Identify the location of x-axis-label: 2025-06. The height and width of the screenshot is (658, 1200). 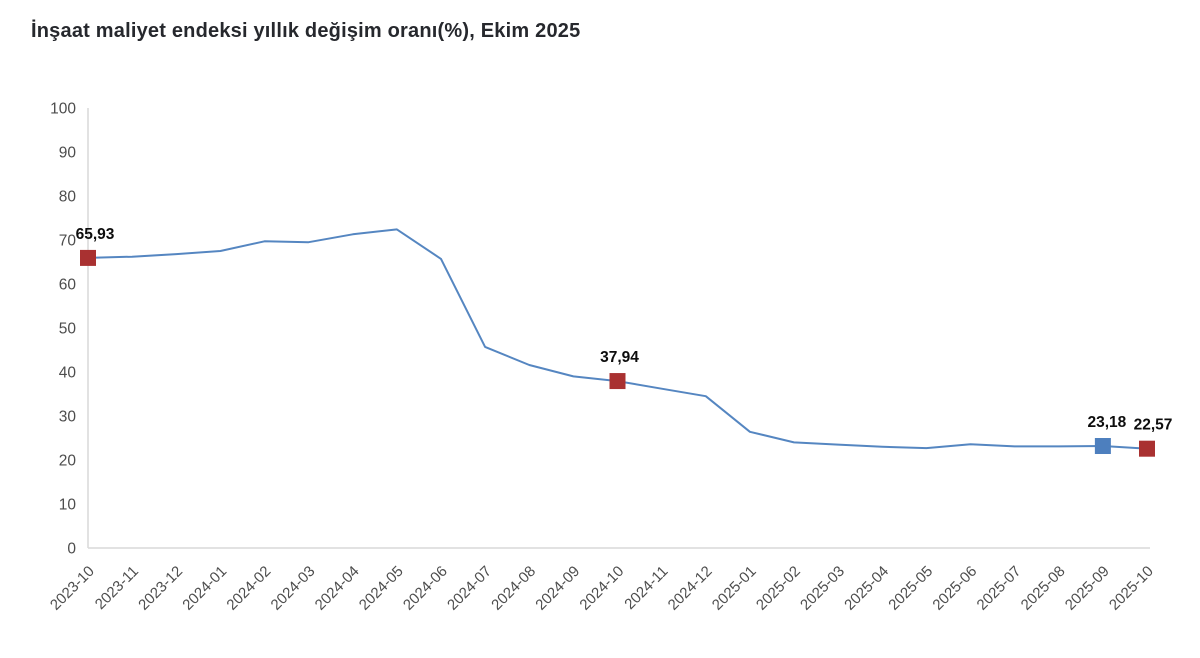
(954, 588).